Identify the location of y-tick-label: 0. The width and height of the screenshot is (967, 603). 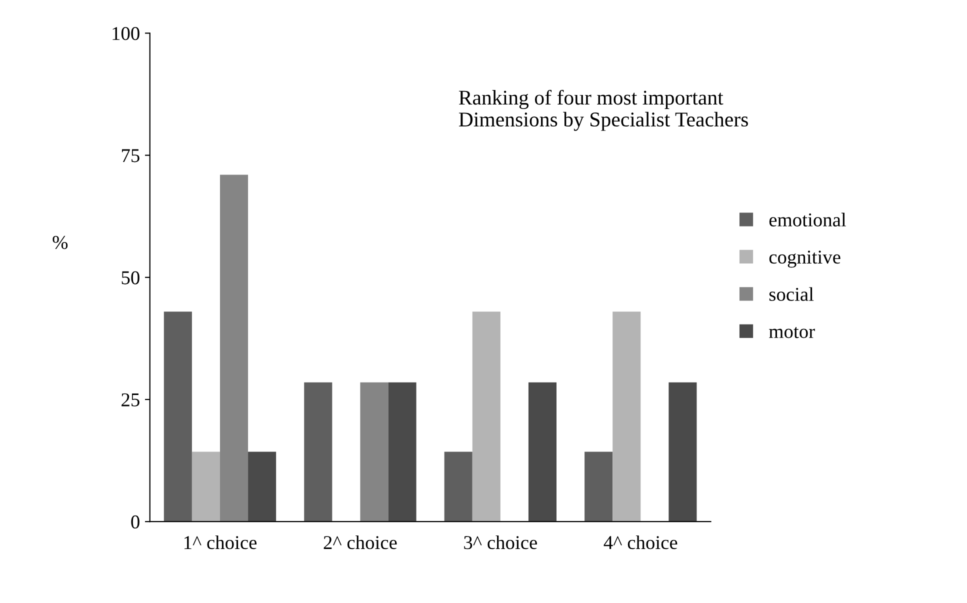
(135, 522).